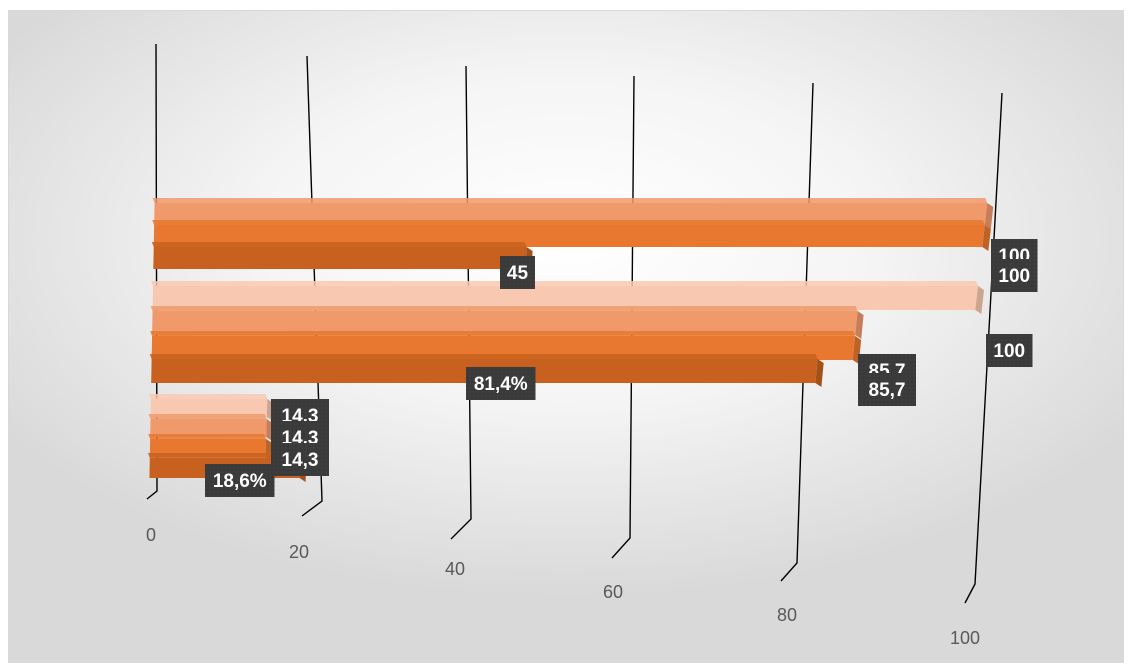  I want to click on data-label-category-2-series-3: 85,7, so click(887, 389).